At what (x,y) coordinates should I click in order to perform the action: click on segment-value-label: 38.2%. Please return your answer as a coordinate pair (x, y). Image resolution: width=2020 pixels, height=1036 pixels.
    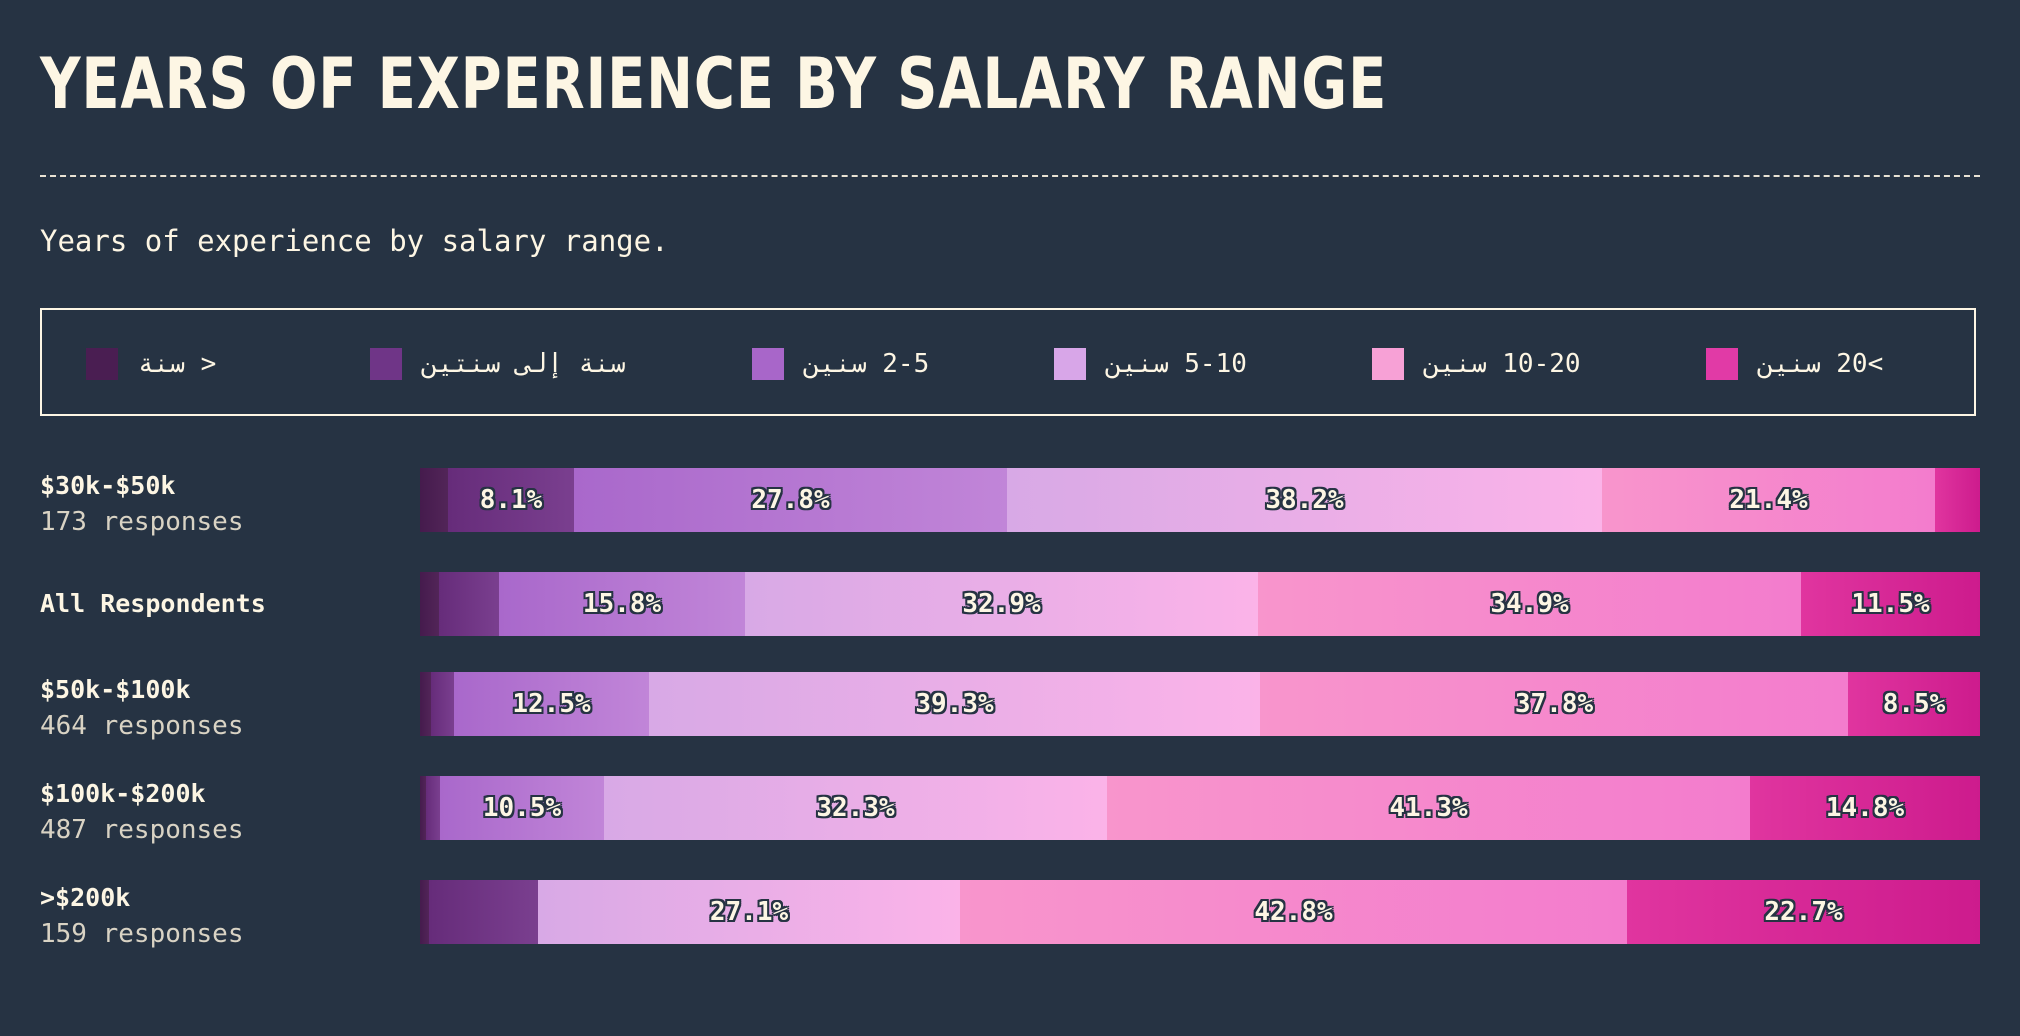
    Looking at the image, I should click on (1304, 500).